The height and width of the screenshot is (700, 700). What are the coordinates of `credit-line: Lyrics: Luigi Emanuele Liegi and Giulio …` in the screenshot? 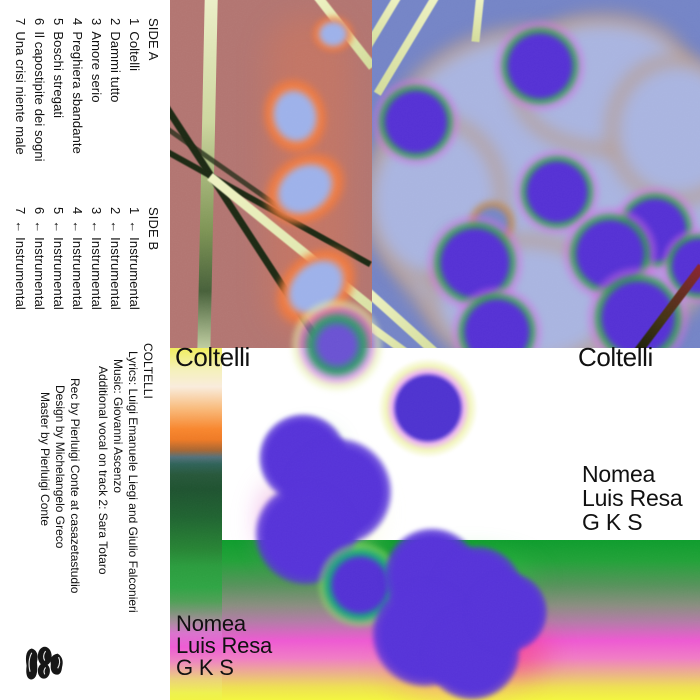 It's located at (133, 482).